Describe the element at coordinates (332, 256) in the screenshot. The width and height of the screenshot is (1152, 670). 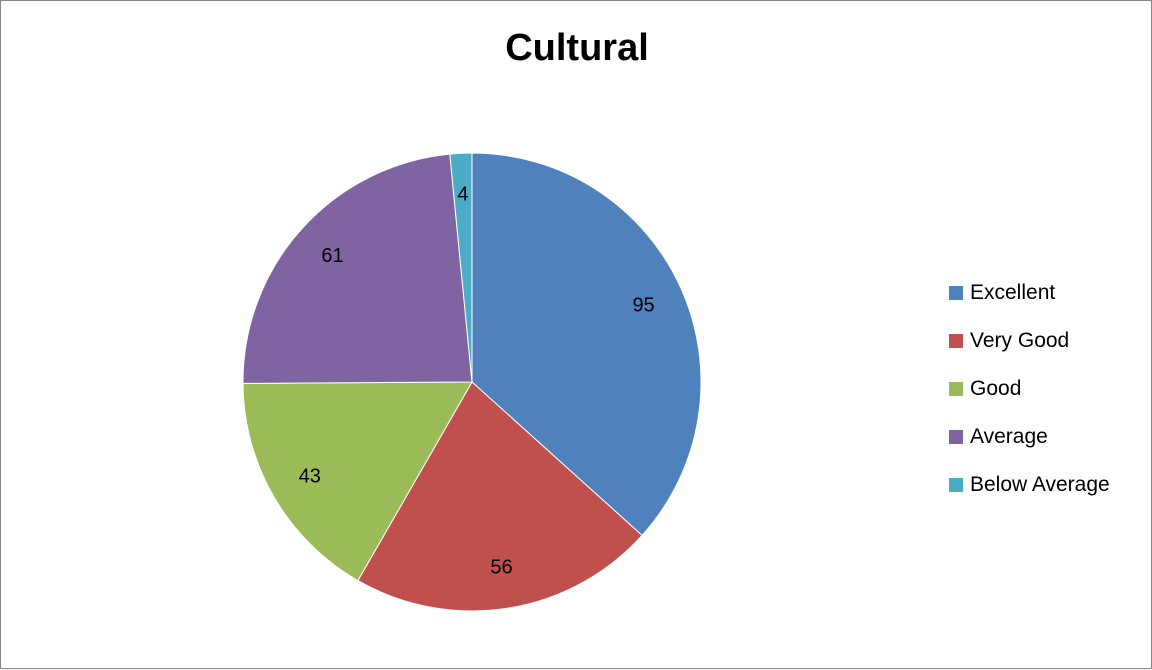
I see `data-label-average: 61` at that location.